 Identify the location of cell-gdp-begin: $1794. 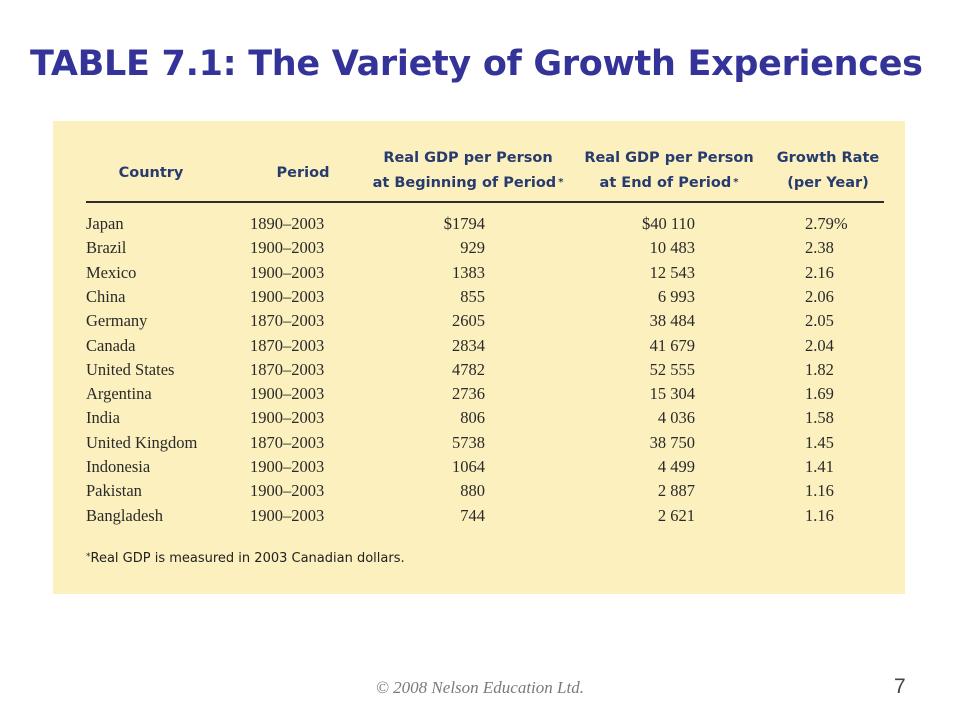
(464, 223).